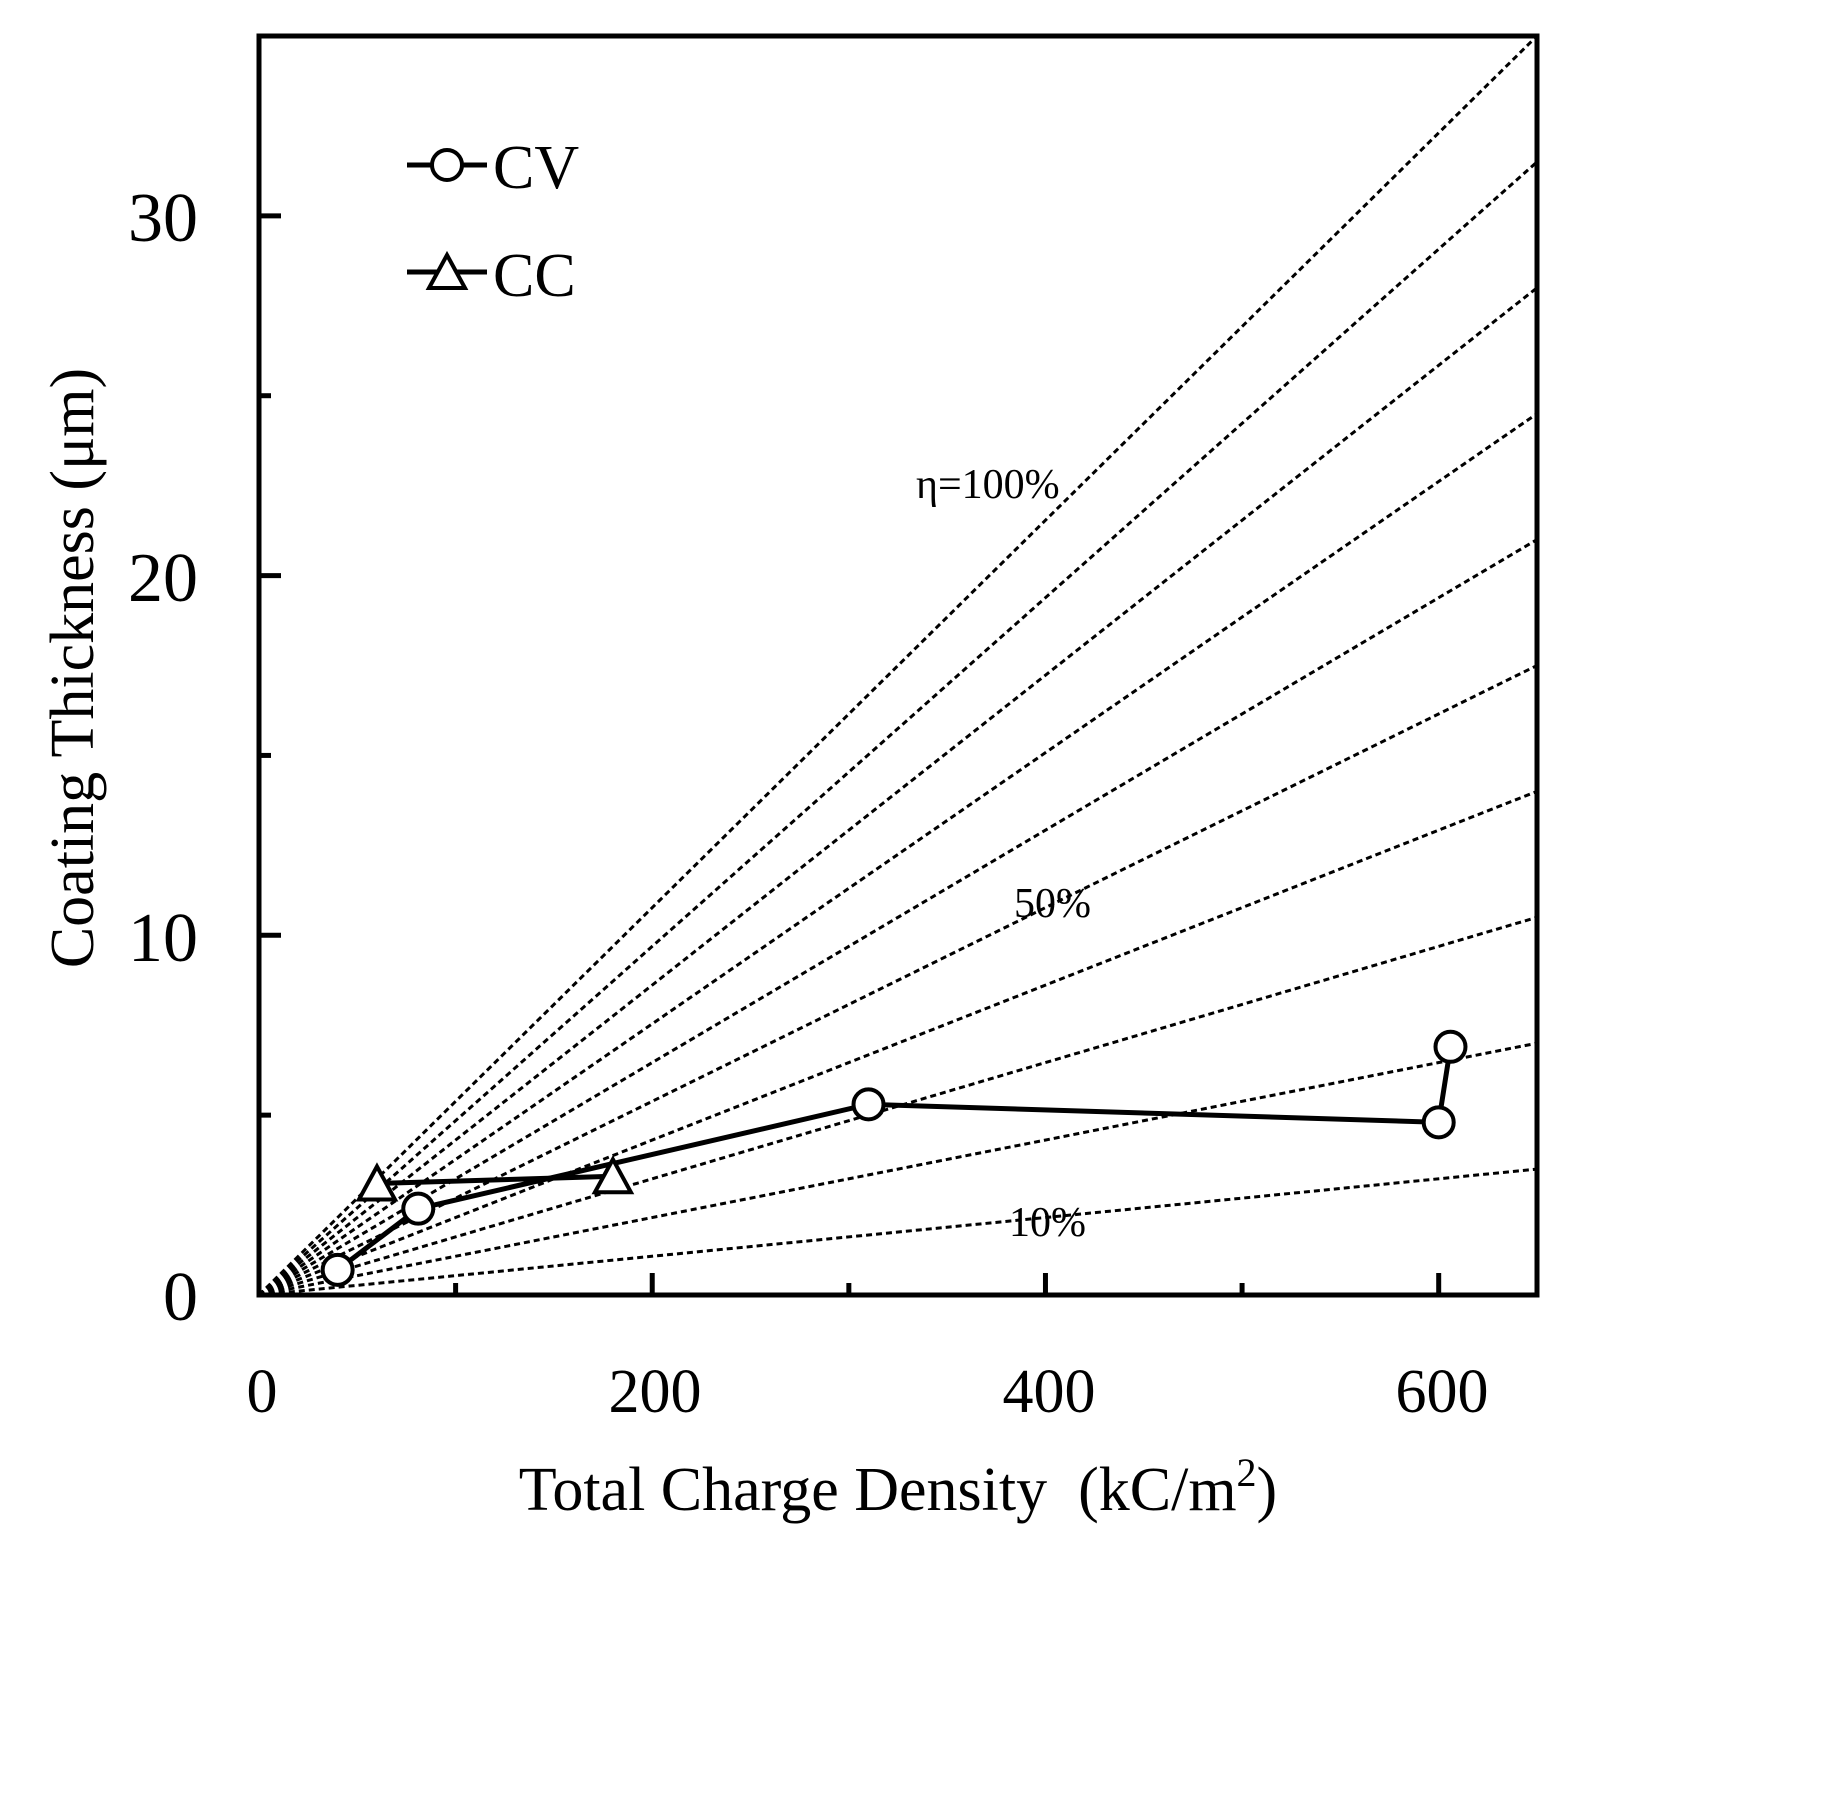  I want to click on legend-marker-cv, so click(447, 165).